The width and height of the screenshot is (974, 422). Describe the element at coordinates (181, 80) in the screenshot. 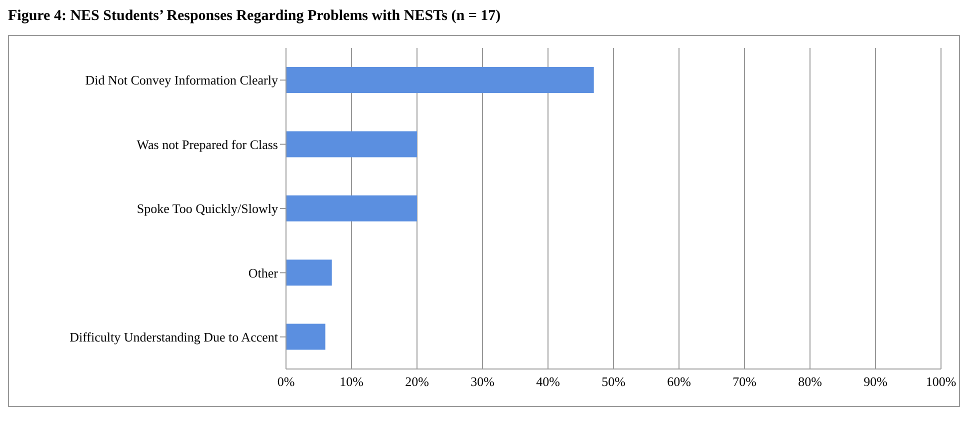

I see `y-tick-label: Did Not Convey Information Clearly` at that location.